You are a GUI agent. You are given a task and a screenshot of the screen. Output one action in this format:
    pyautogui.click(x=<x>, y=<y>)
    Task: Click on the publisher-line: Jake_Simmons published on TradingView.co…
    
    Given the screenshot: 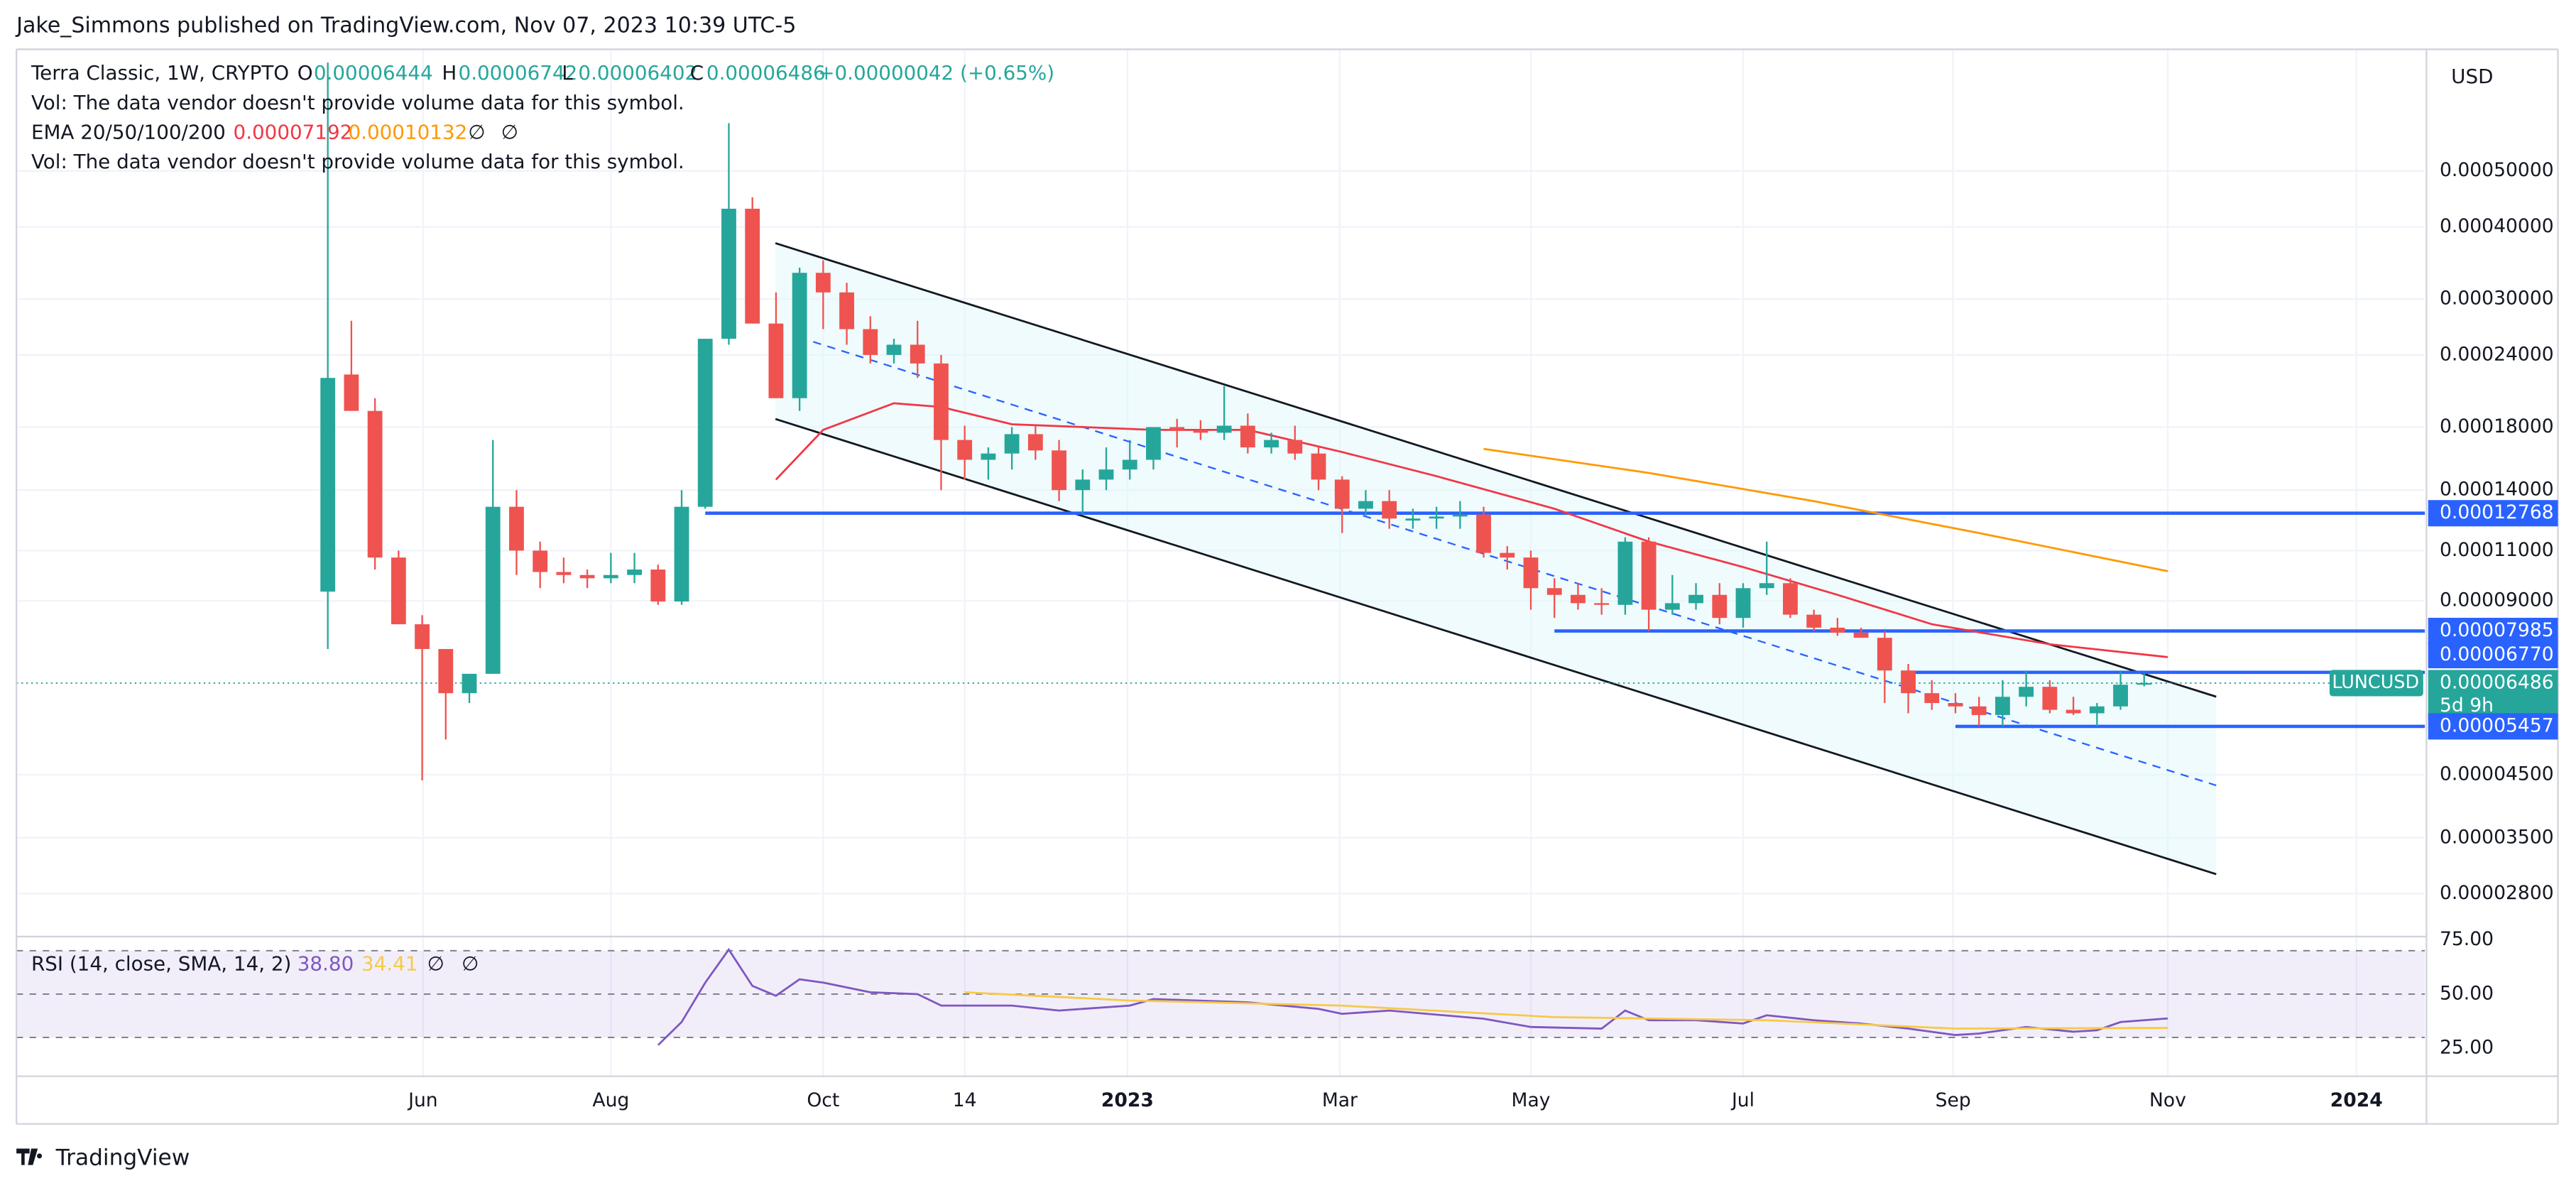 What is the action you would take?
    pyautogui.click(x=405, y=25)
    